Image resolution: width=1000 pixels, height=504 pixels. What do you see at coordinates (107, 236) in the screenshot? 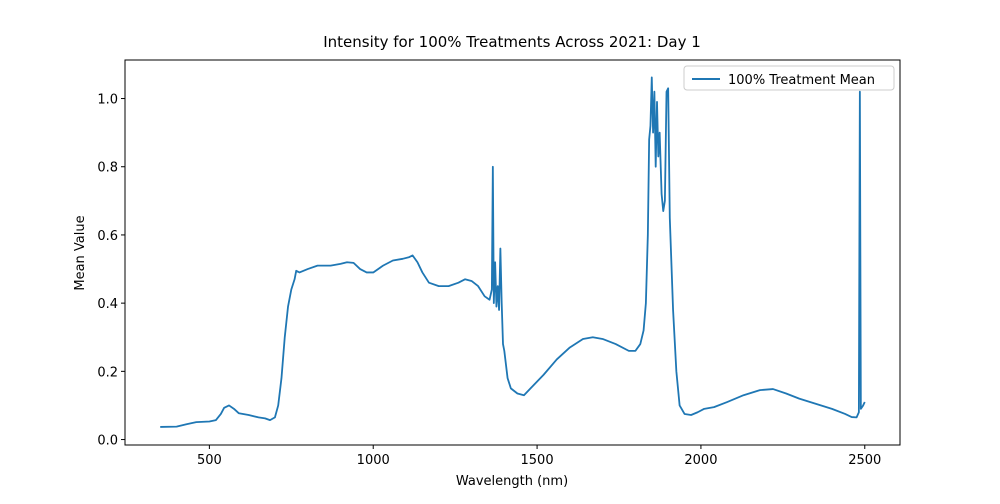
I see `y-tick-label: 0.6` at bounding box center [107, 236].